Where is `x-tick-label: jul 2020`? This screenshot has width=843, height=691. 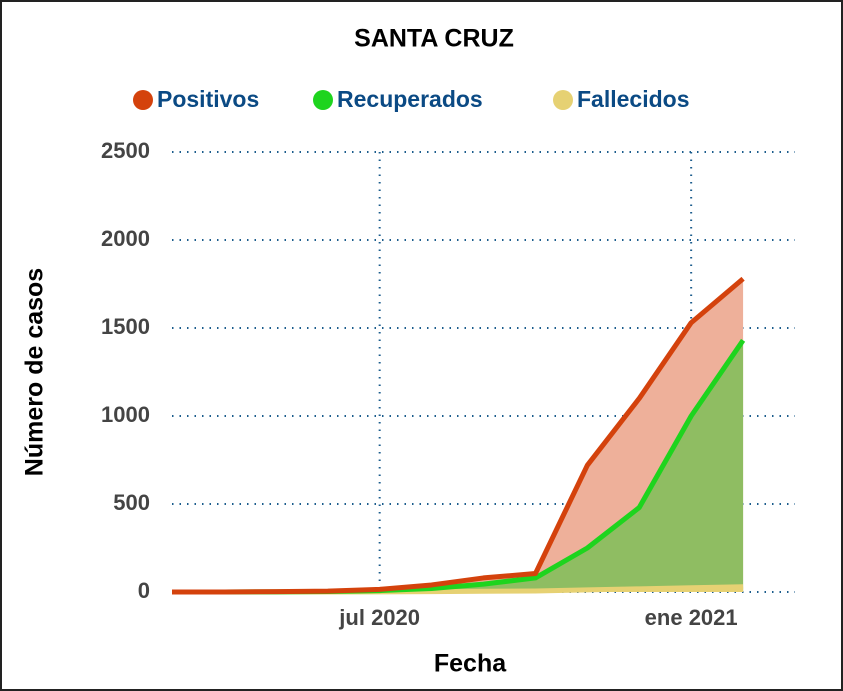
x-tick-label: jul 2020 is located at coordinates (379, 617).